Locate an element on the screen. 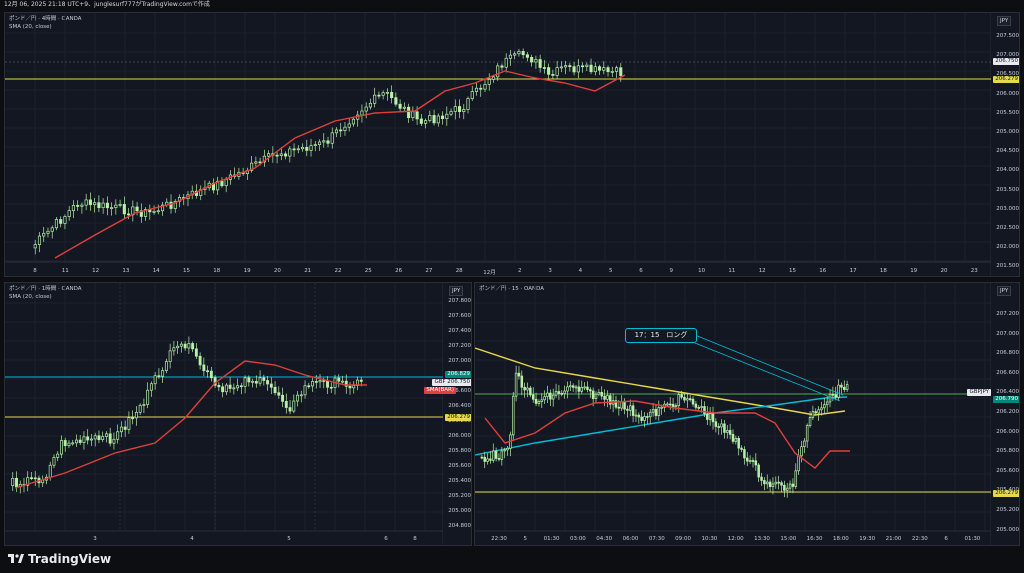  x-tick-label: 12:00 is located at coordinates (735, 539).